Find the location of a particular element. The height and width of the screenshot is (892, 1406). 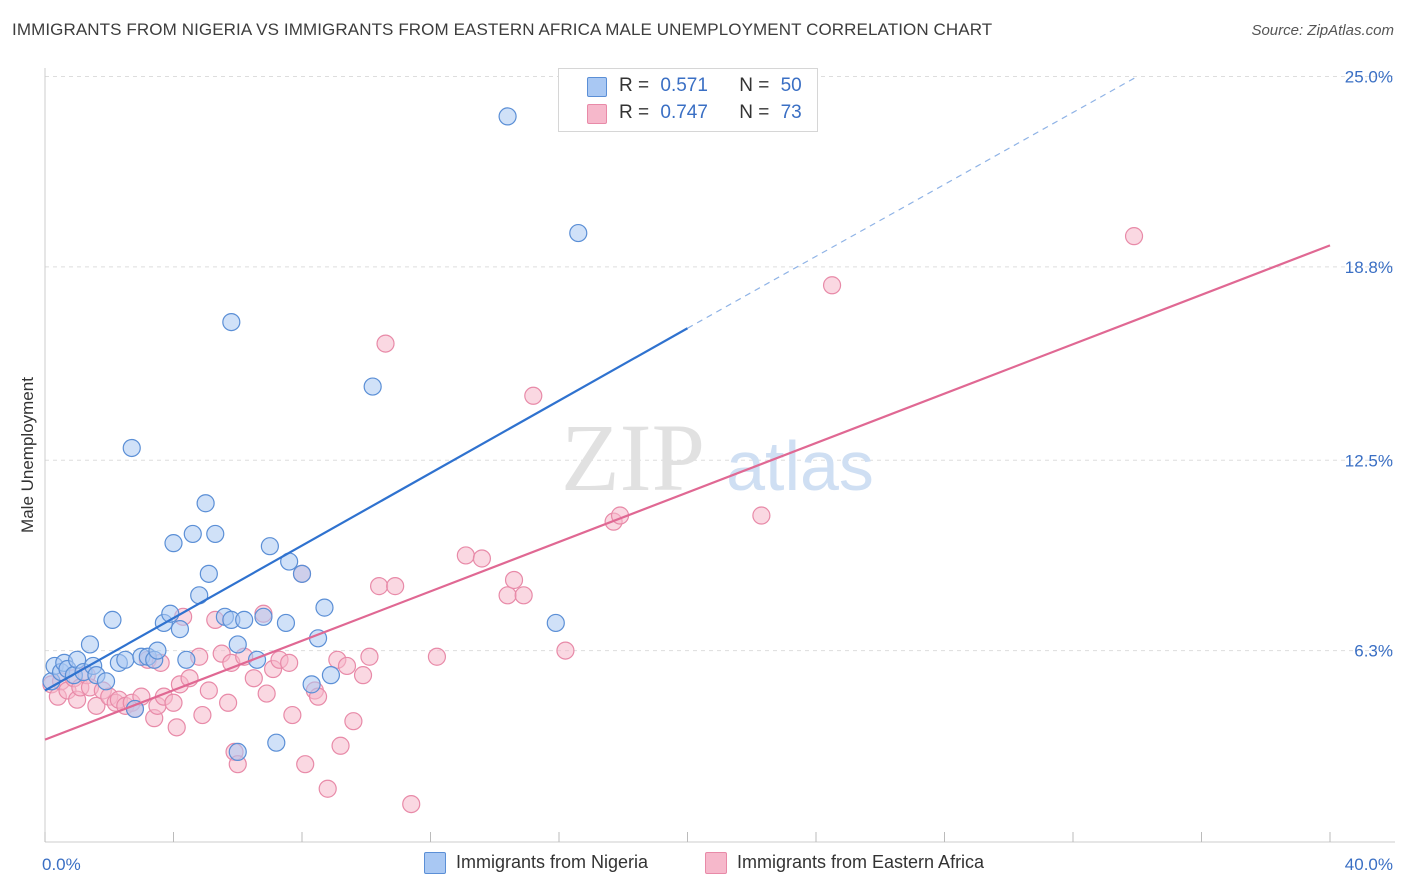

y-tick-label-3: 25.0% is located at coordinates (1369, 77).